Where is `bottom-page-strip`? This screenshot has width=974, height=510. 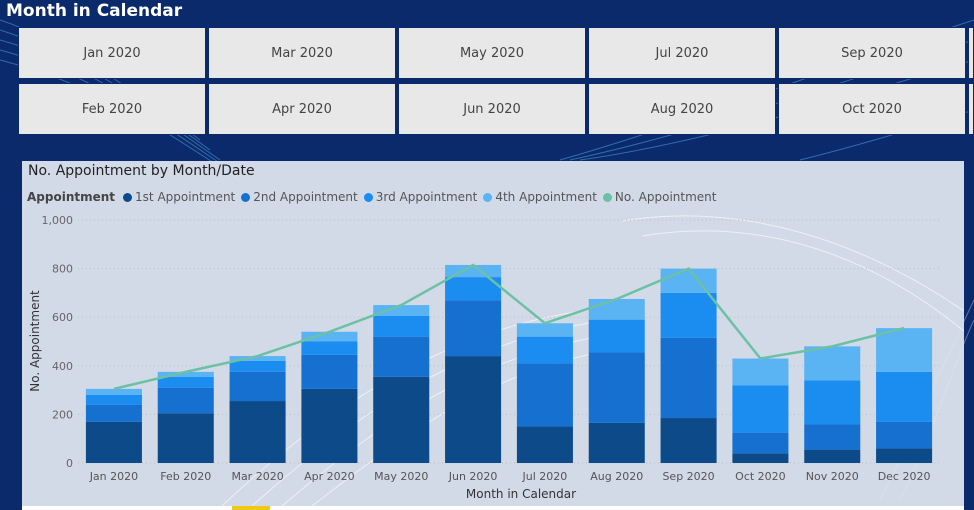
bottom-page-strip is located at coordinates (493, 508).